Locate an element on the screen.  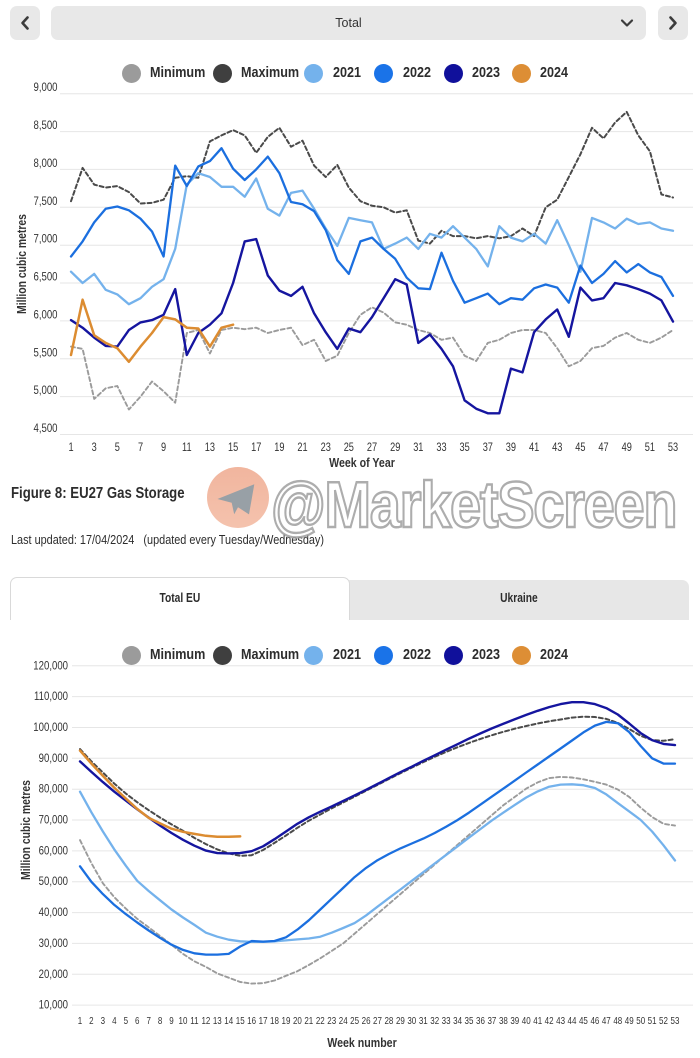
svg-text: 46 is located at coordinates (594, 1020).